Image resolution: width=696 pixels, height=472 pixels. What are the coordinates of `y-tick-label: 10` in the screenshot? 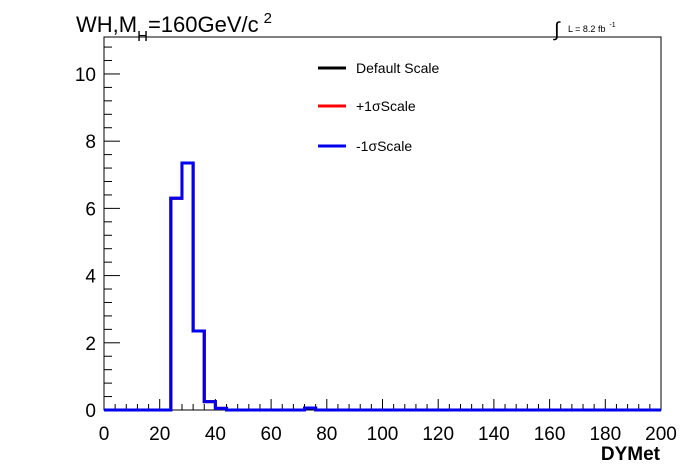 It's located at (85, 75).